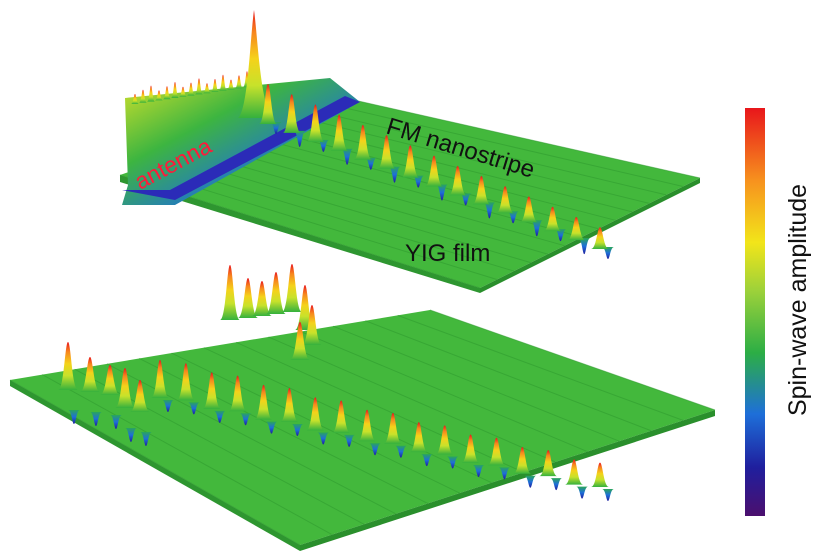 The image size is (819, 559). What do you see at coordinates (241, 141) in the screenshot?
I see `antenna-ridge` at bounding box center [241, 141].